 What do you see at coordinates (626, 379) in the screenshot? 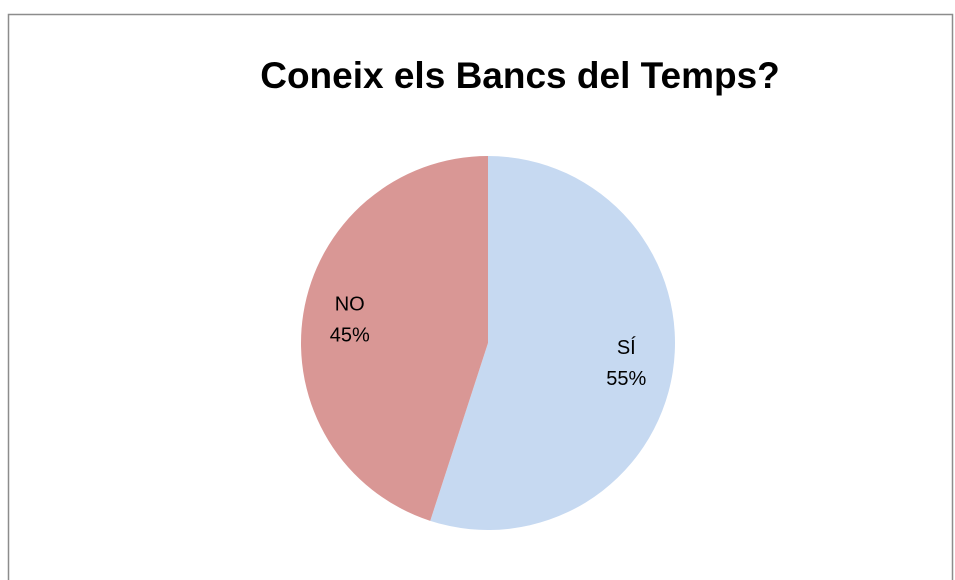
I see `slice-value-label: 55%` at bounding box center [626, 379].